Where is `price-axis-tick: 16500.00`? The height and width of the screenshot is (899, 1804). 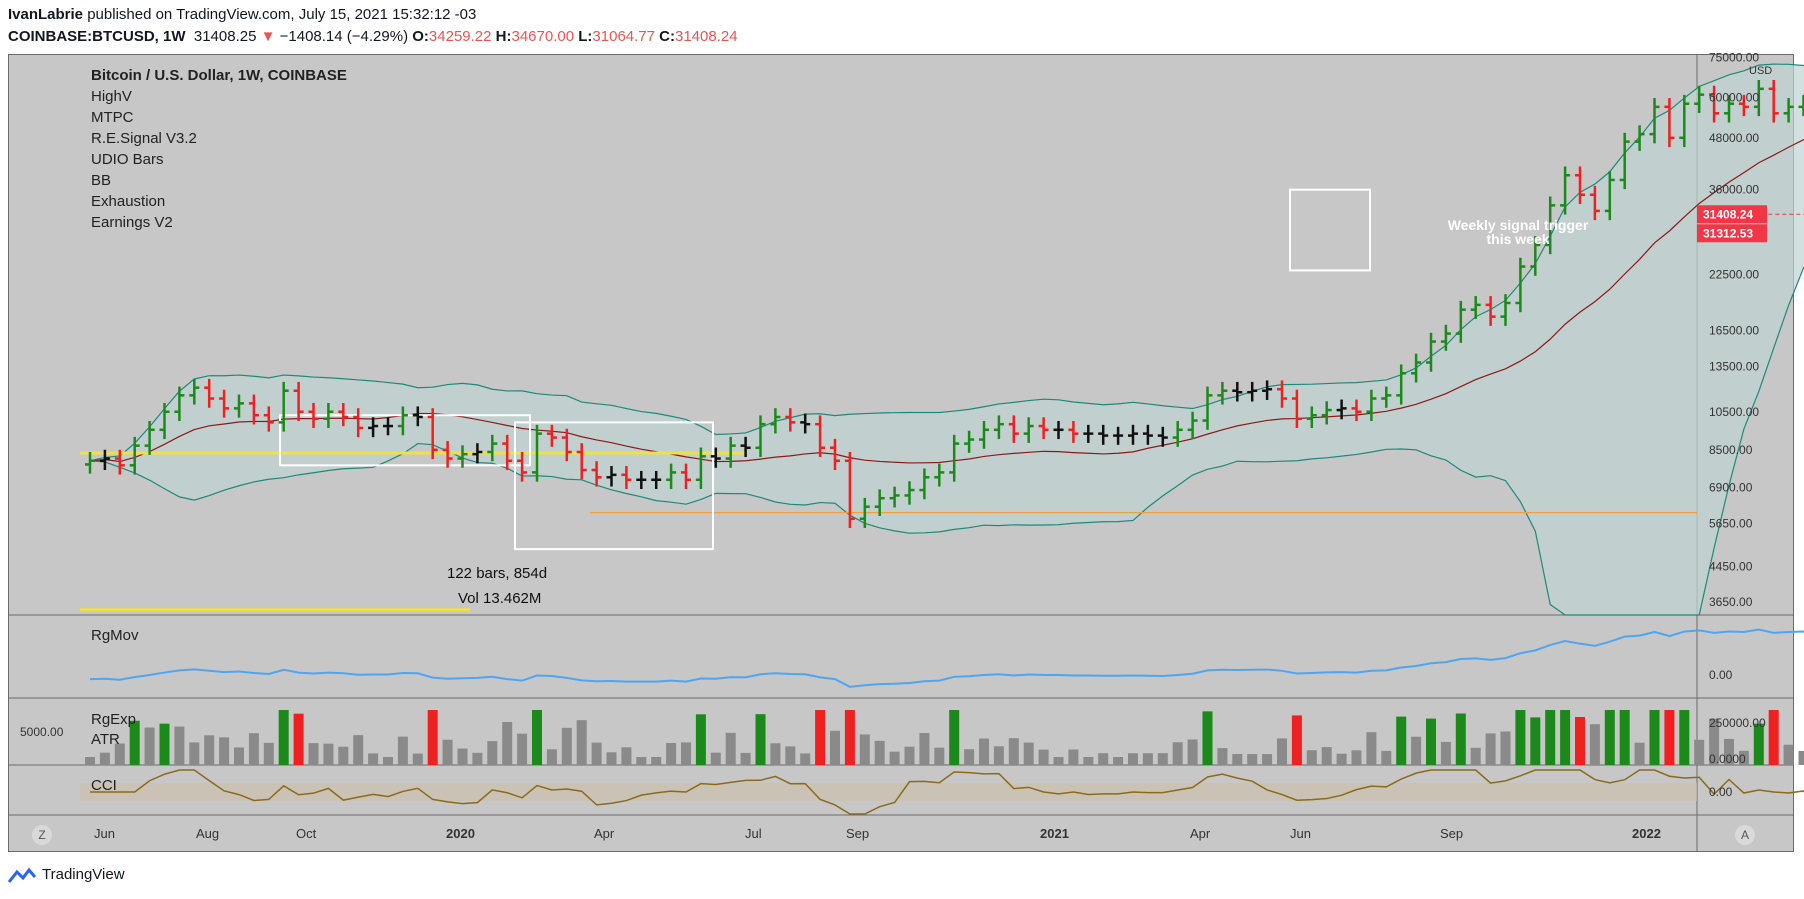 price-axis-tick: 16500.00 is located at coordinates (1734, 330).